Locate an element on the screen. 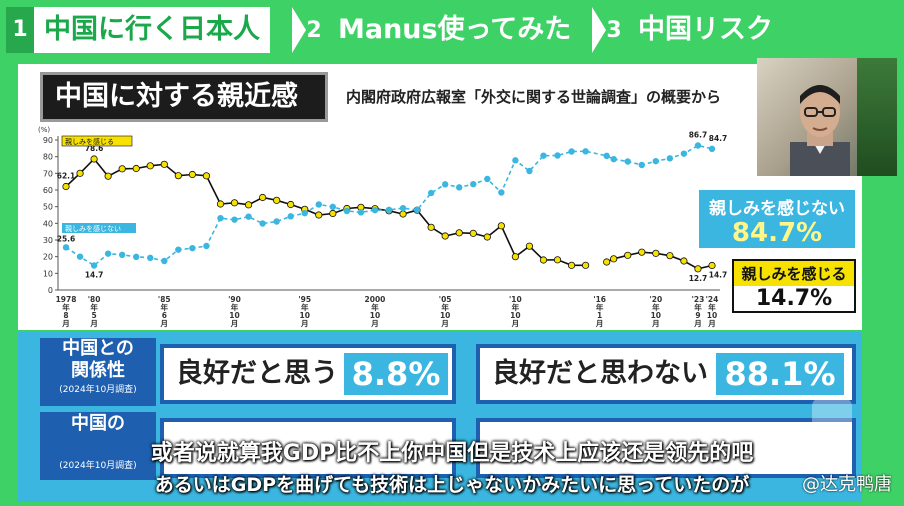  close-callout: 親しみを感じる 14.7% is located at coordinates (794, 286).